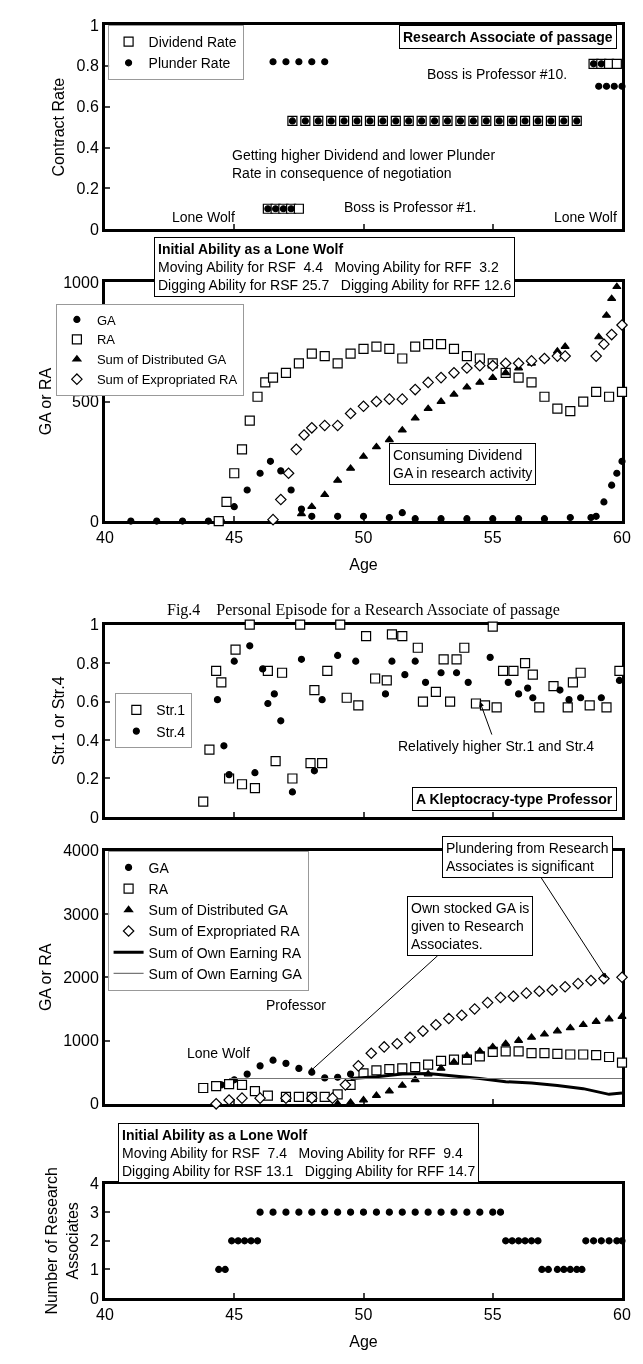 This screenshot has width=643, height=1364. I want to click on y-tick-label: 3, so click(94, 1212).